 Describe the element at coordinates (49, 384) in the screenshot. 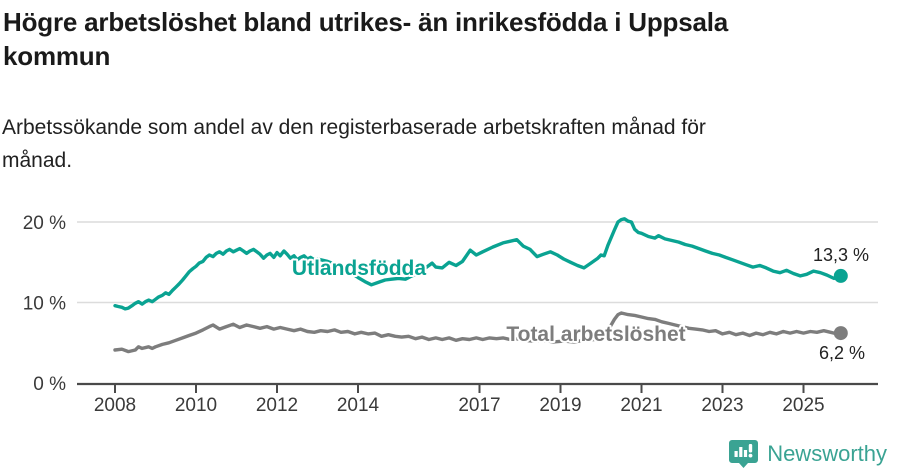

I see `y-tick-label: 0 %` at that location.